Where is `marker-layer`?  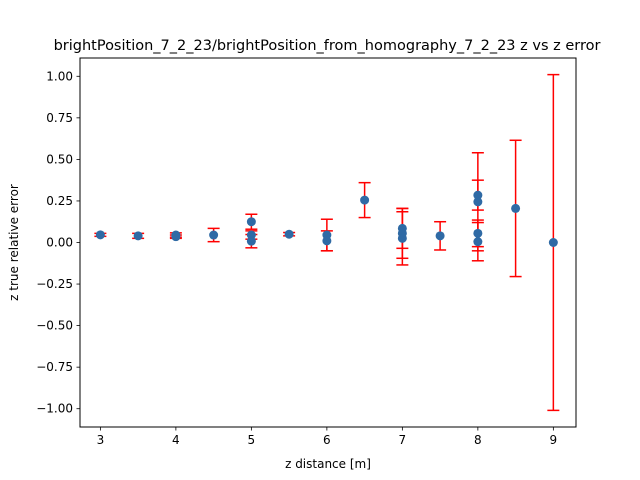 marker-layer is located at coordinates (326, 218).